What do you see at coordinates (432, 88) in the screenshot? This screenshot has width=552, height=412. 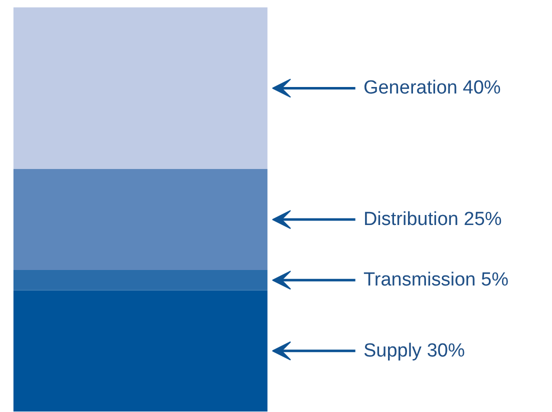 I see `data-label: Generation 40%` at bounding box center [432, 88].